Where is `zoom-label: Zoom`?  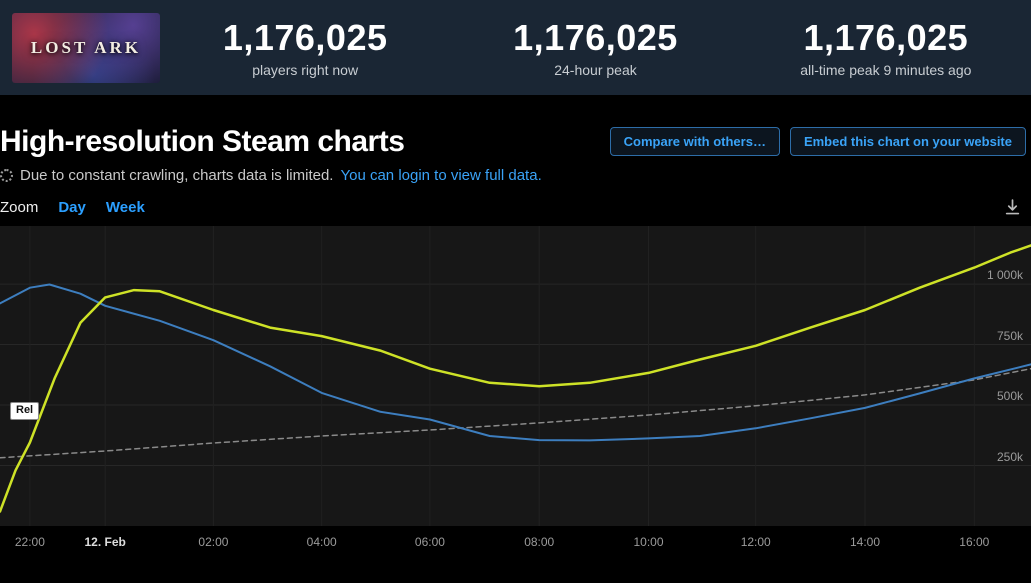
zoom-label: Zoom is located at coordinates (19, 207).